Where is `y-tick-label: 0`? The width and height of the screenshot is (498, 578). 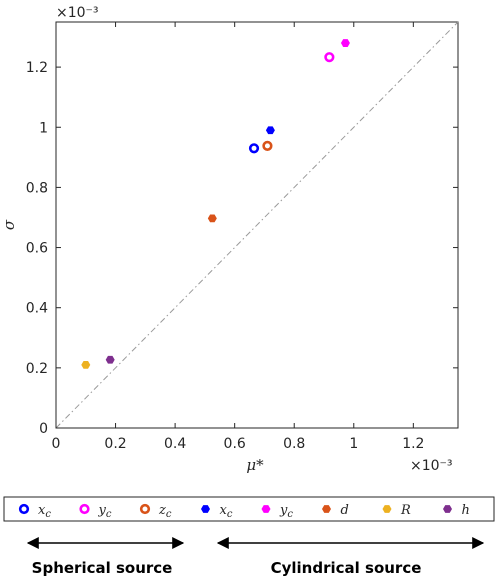 y-tick-label: 0 is located at coordinates (43, 429).